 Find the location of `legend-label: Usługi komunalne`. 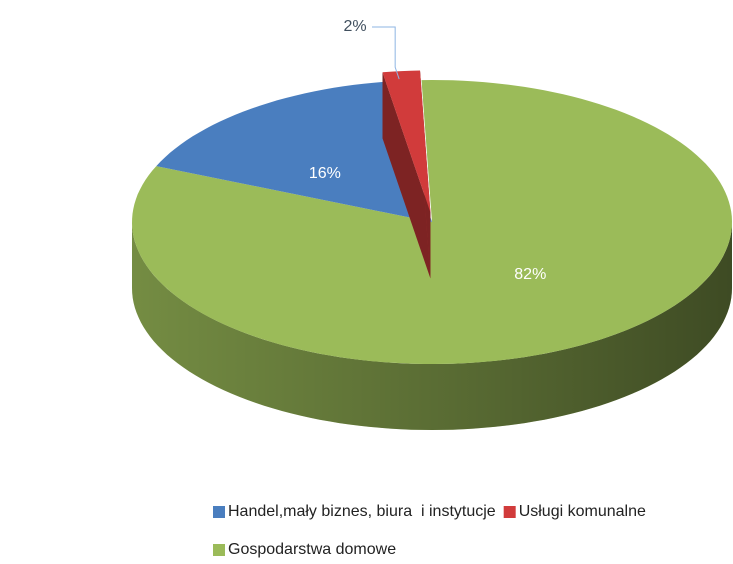

legend-label: Usługi komunalne is located at coordinates (582, 511).